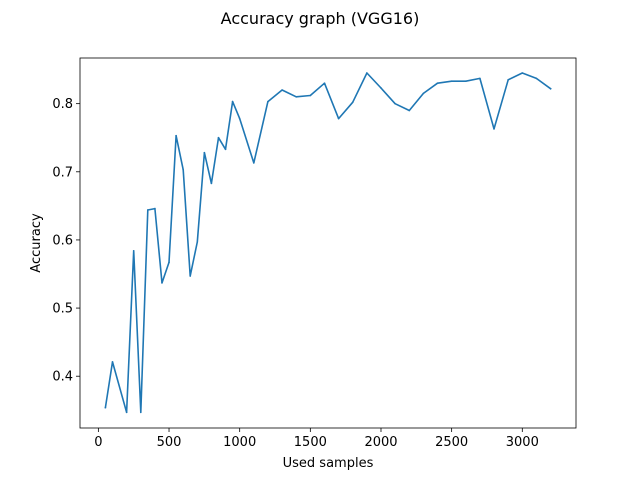  I want to click on y-axis-ticks: 0.4 0.5 0.6 0.7 0.8, so click(66, 241).